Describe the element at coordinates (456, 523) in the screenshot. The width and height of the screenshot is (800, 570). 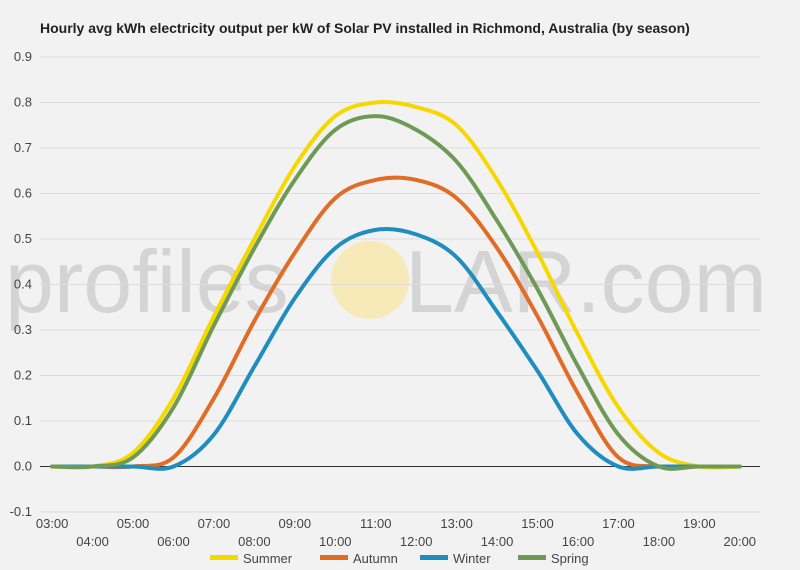
I see `x-tick-label: 13:00` at that location.